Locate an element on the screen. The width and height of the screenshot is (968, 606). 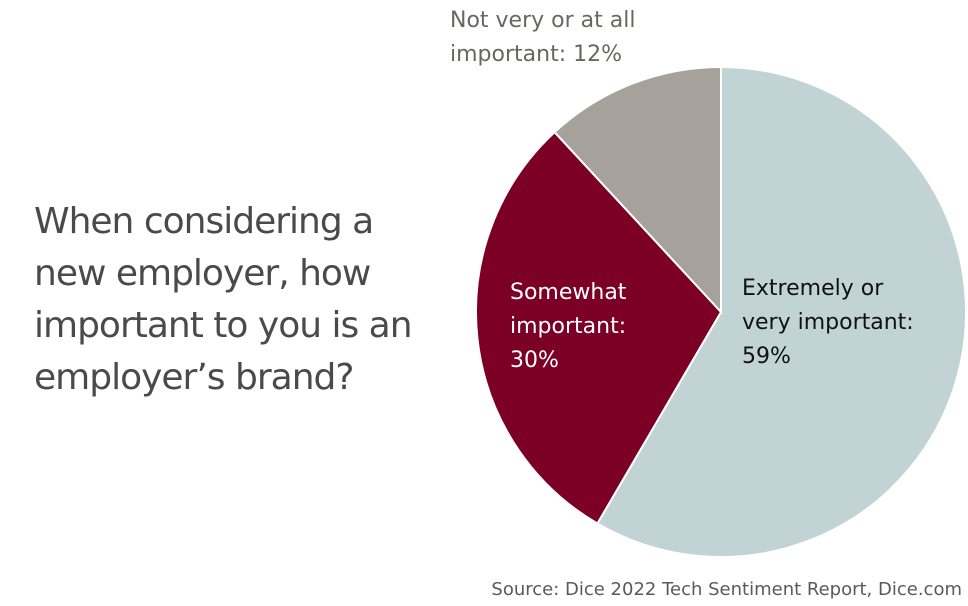
question-line: new employer, how is located at coordinates (202, 273).